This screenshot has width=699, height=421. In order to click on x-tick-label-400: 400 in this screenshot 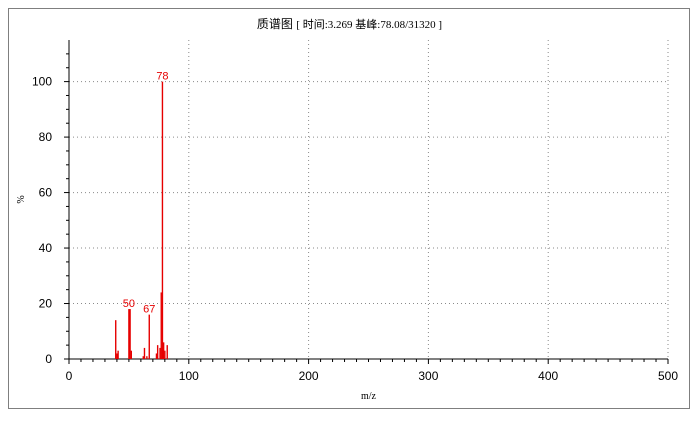, I will do `click(548, 376)`.